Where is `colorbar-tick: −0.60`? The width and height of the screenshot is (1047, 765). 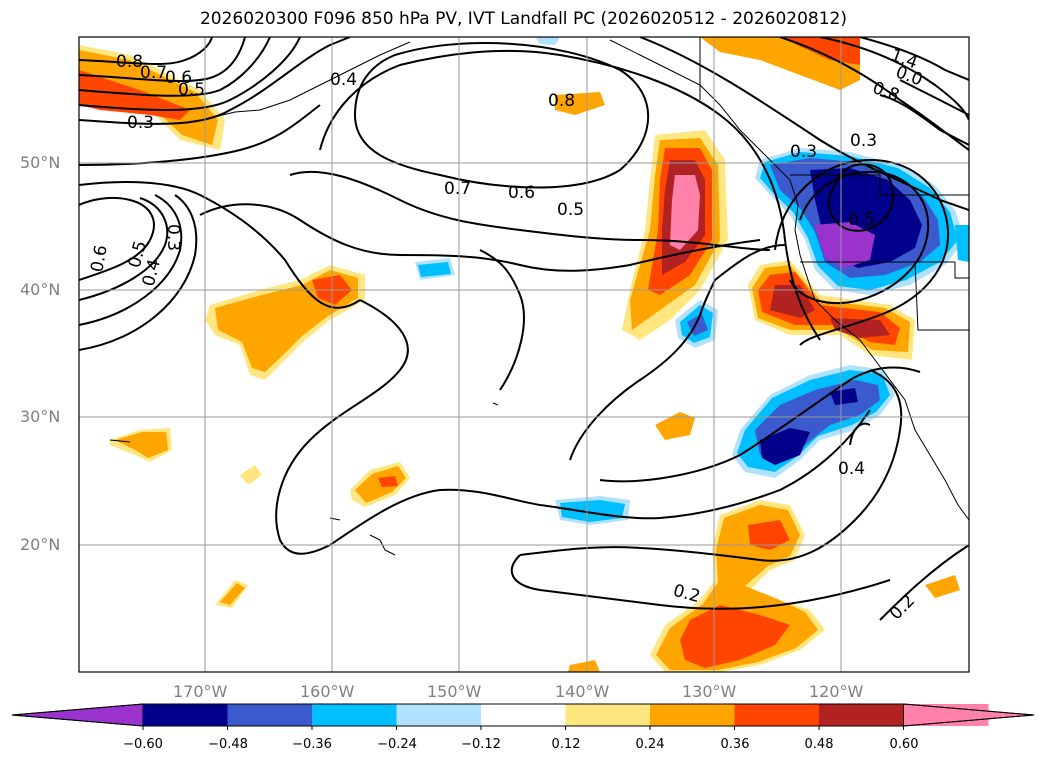
colorbar-tick: −0.60 is located at coordinates (143, 744).